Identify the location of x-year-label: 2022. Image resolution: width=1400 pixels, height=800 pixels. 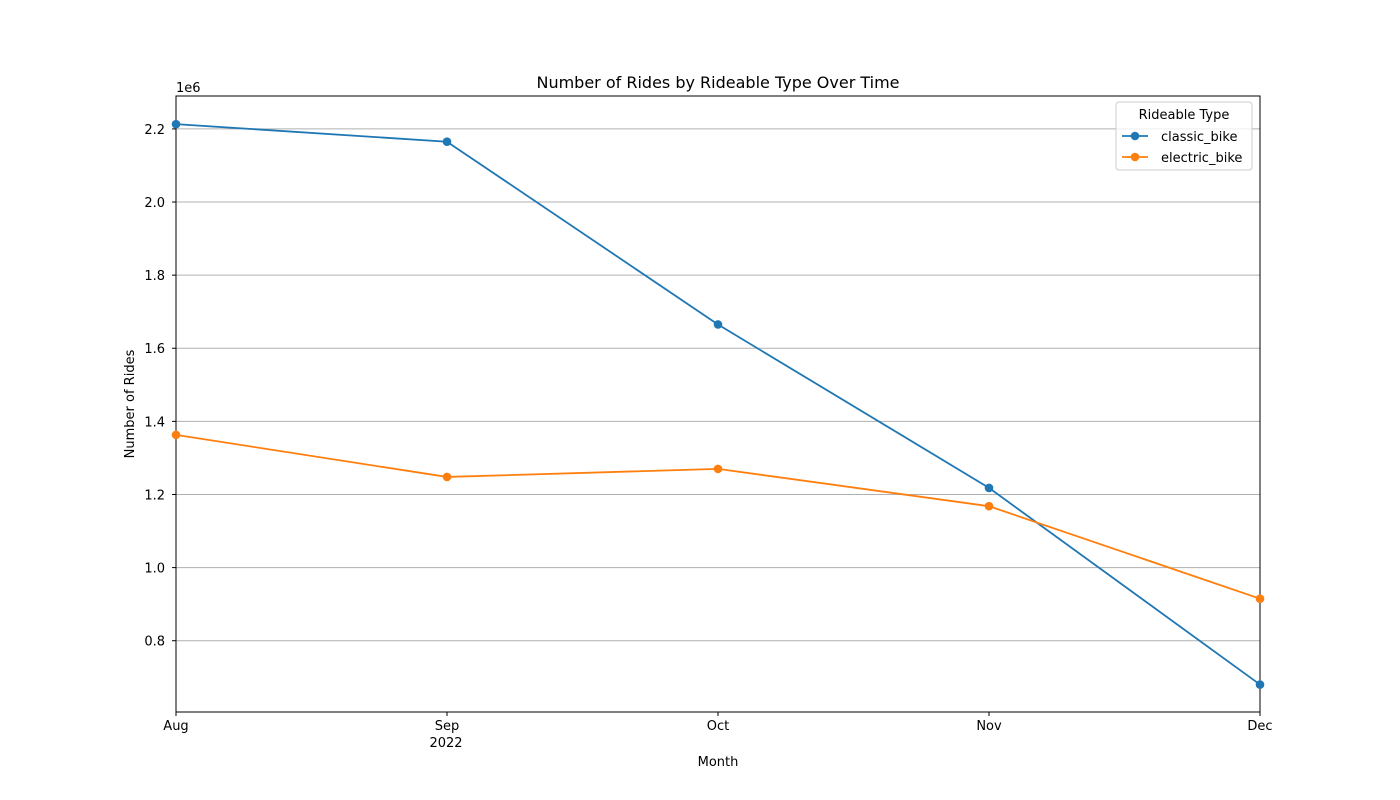
(445, 743).